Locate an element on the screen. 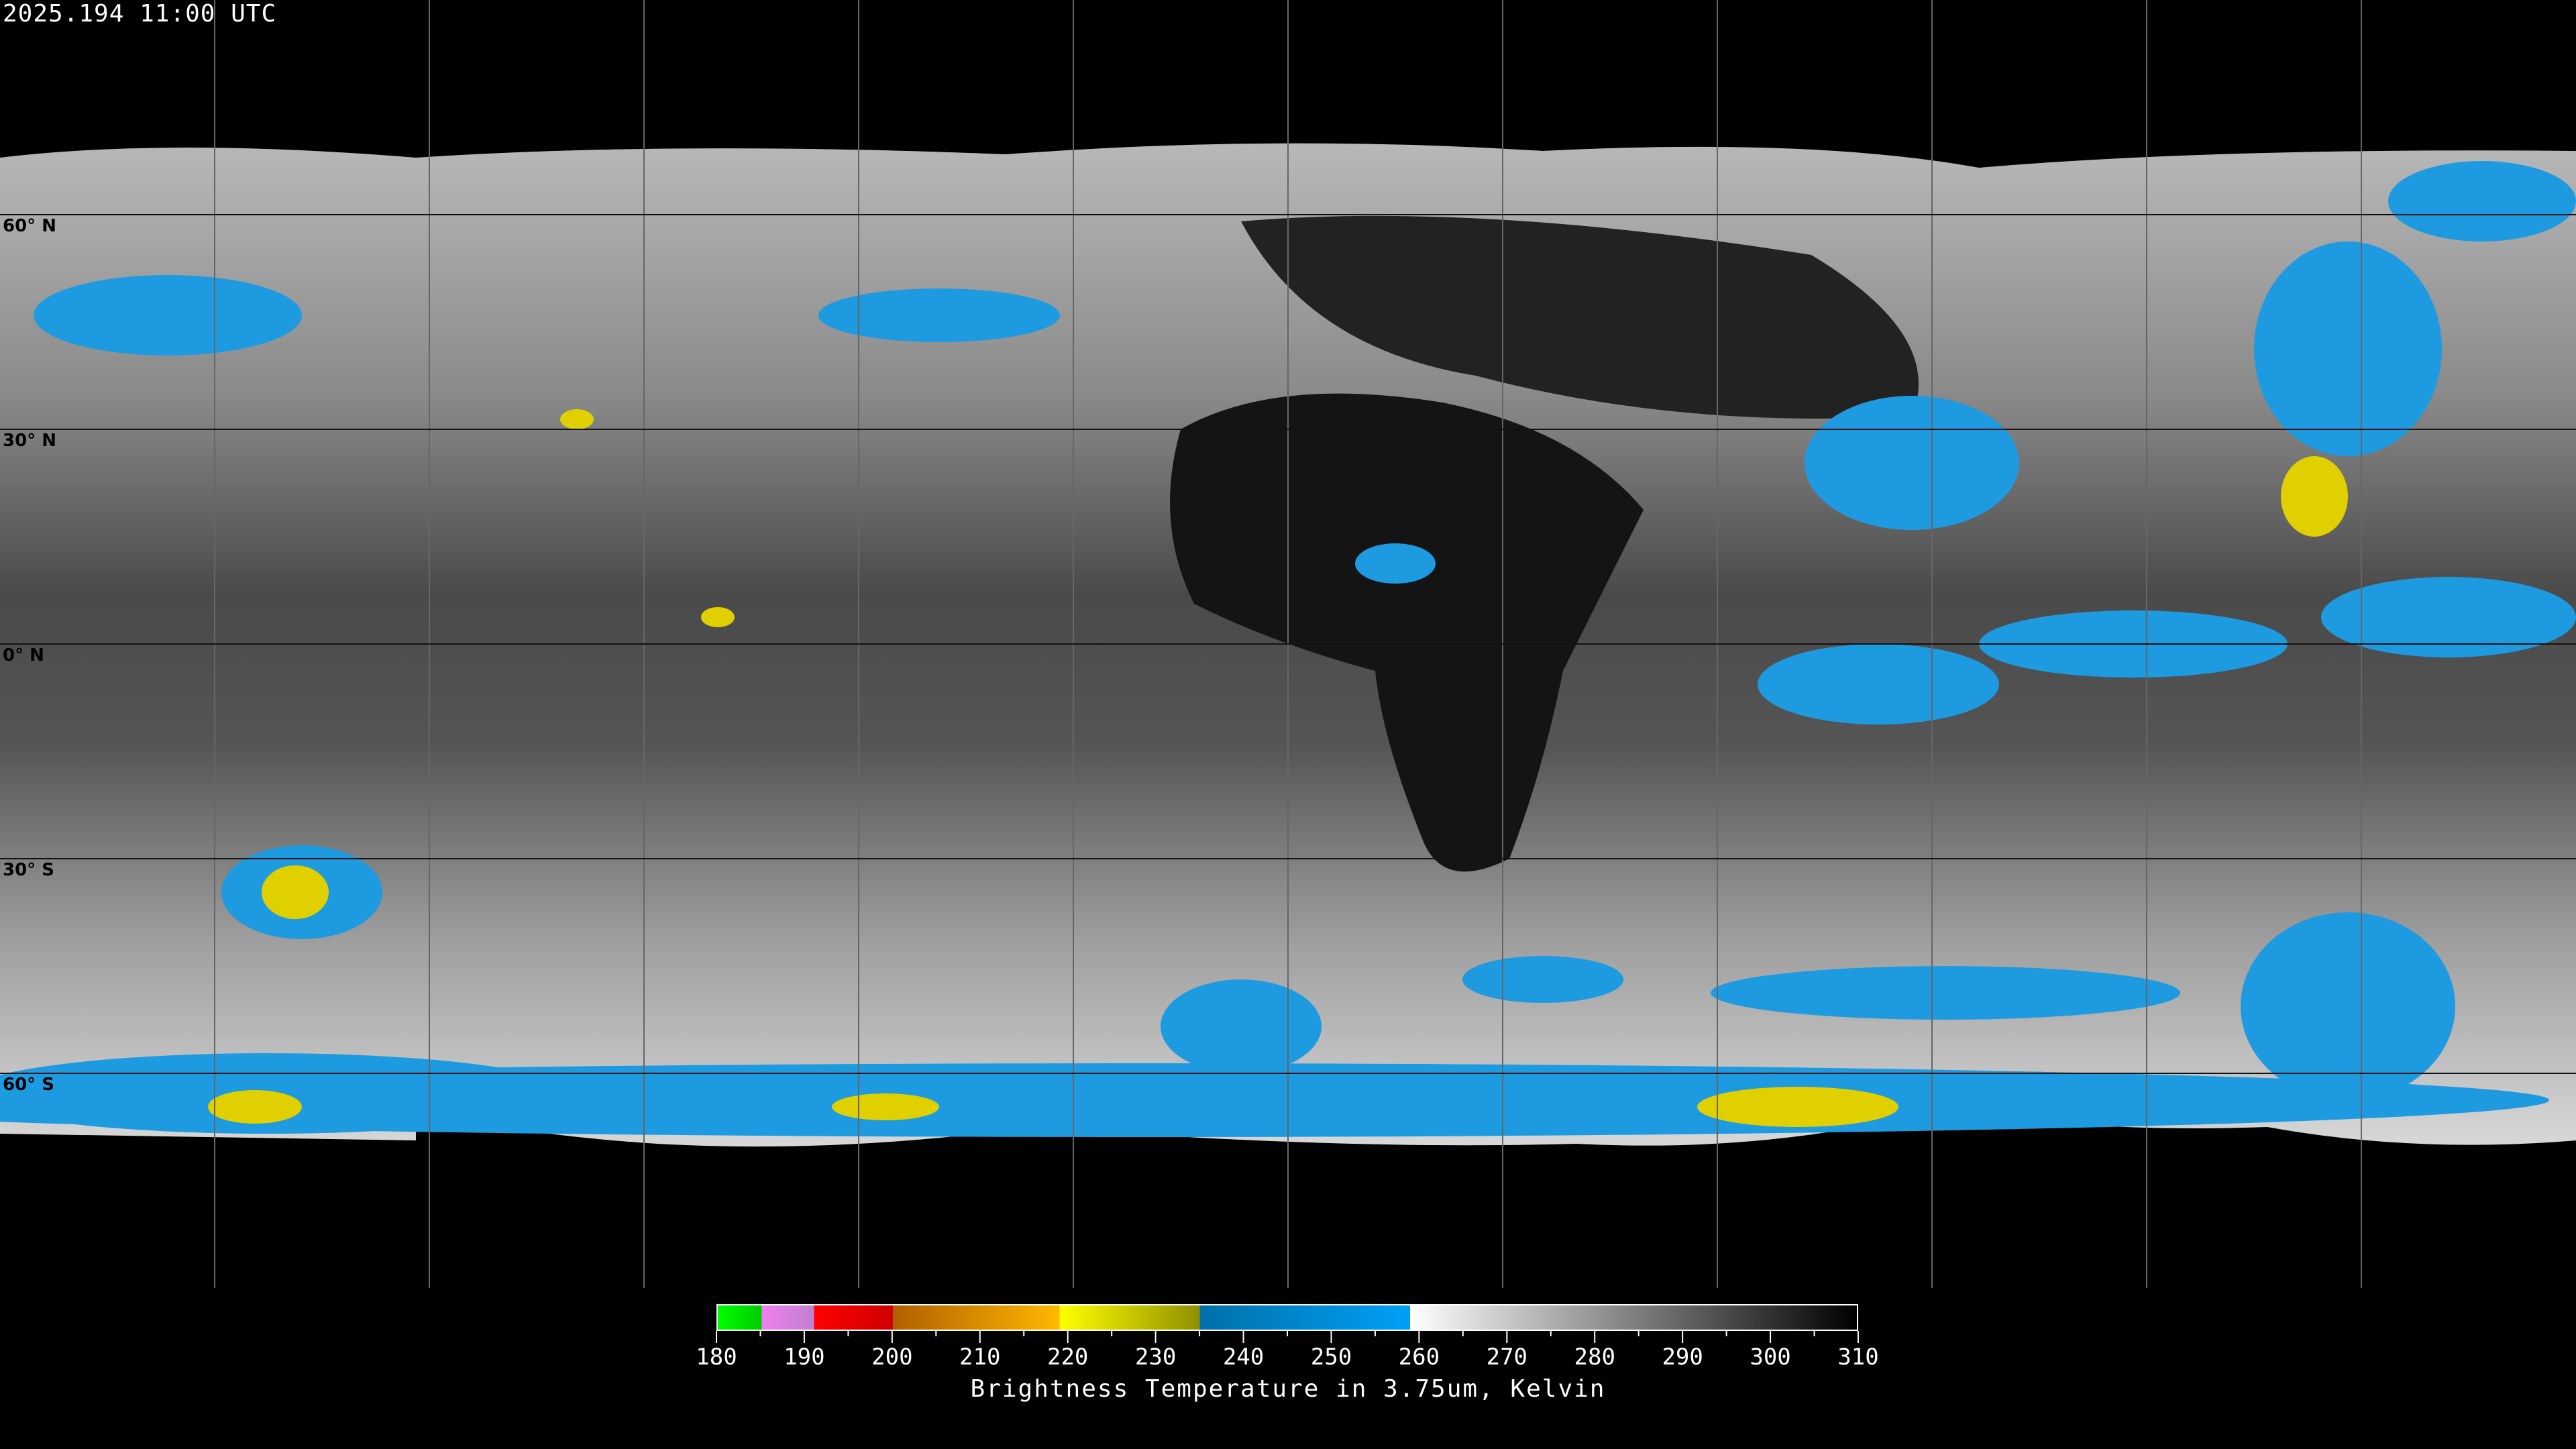  lat-label-30s: 30° S is located at coordinates (28, 870).